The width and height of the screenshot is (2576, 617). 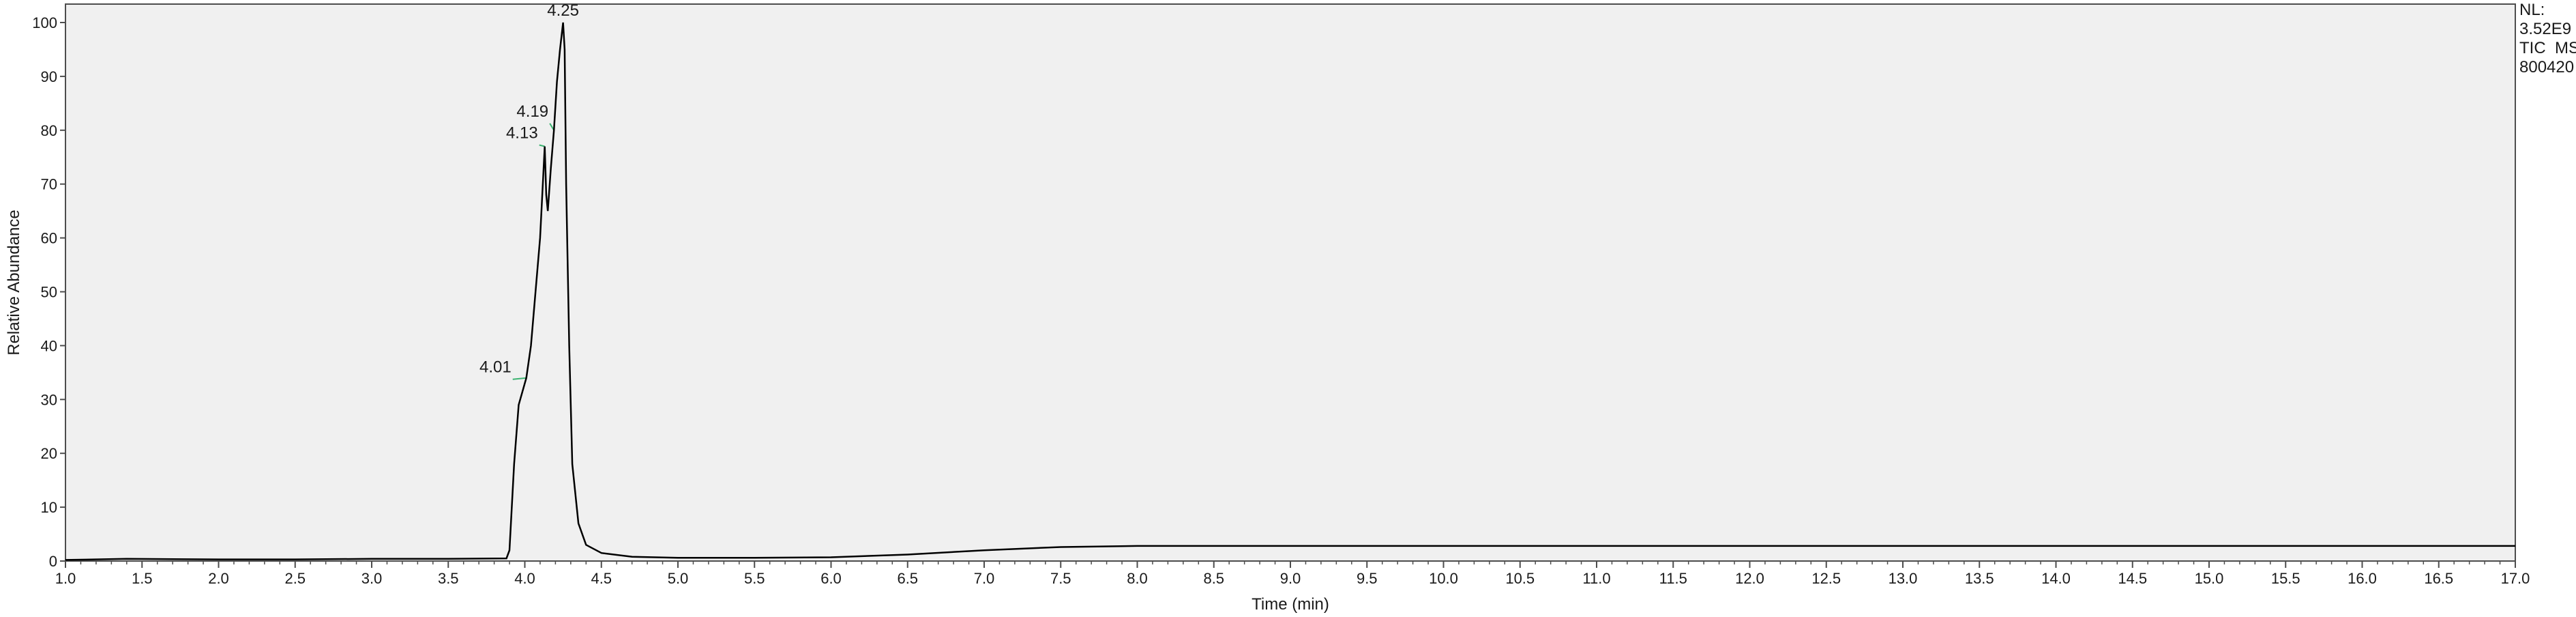 What do you see at coordinates (2285, 578) in the screenshot?
I see `x-tick-label: 15.5` at bounding box center [2285, 578].